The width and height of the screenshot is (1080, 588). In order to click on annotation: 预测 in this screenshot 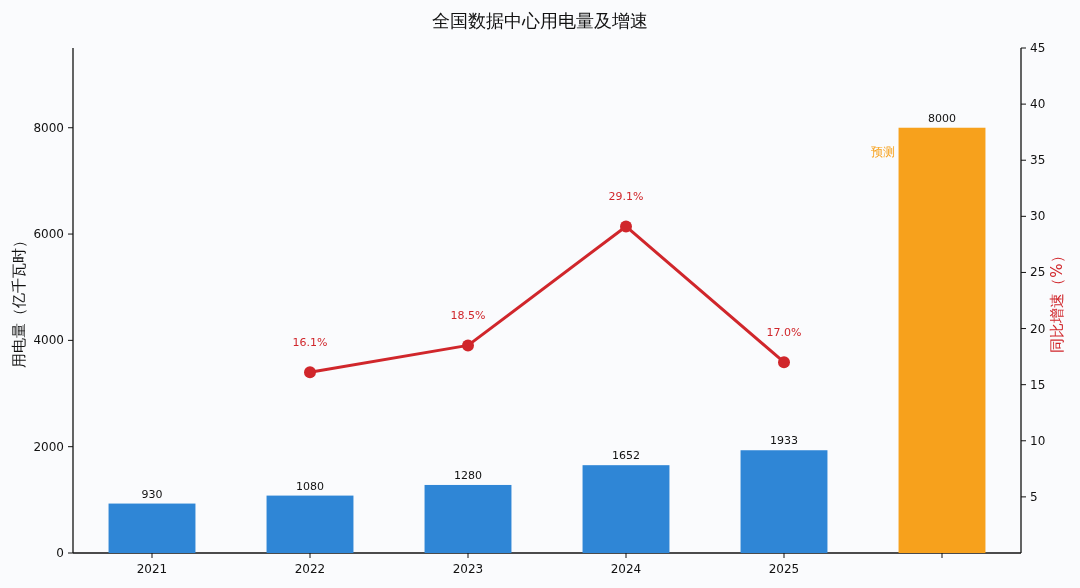, I will do `click(882, 152)`.